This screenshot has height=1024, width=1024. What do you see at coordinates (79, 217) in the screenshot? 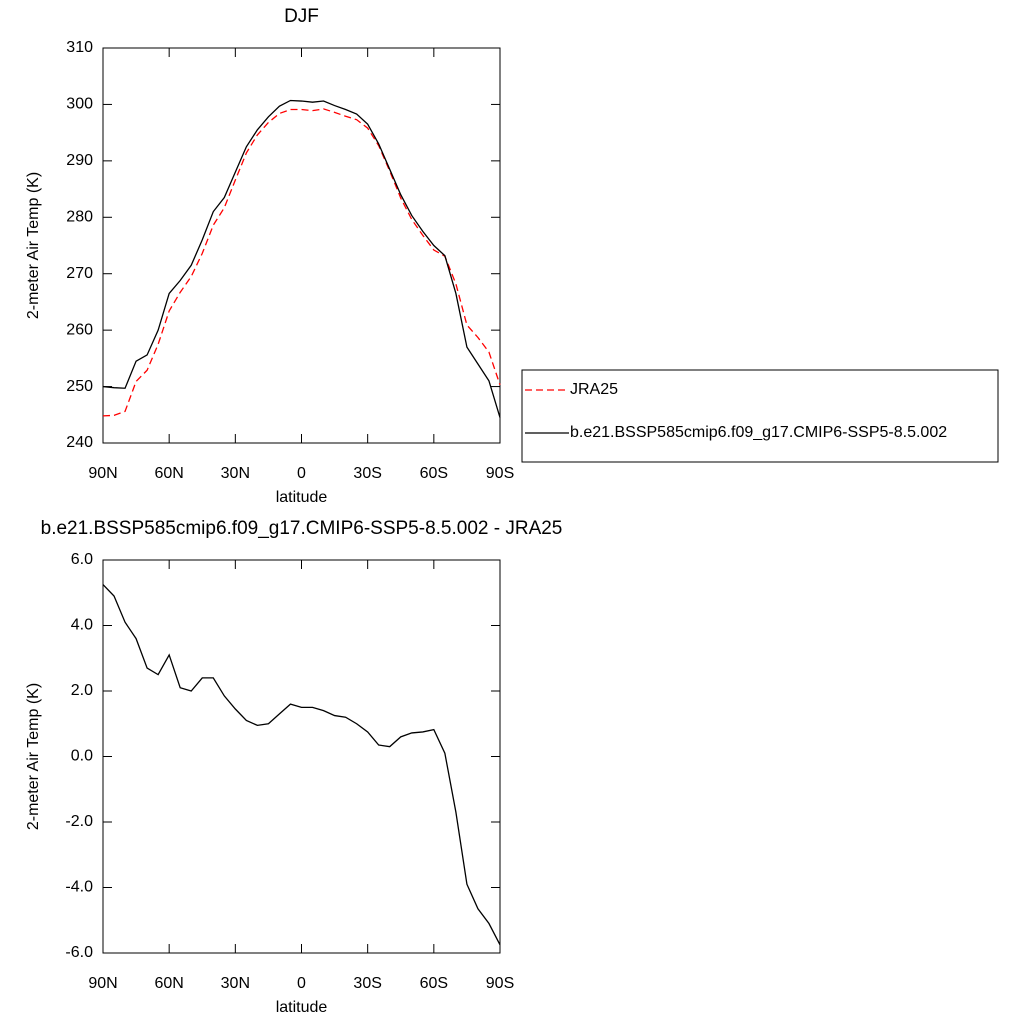
I see `y-tick-label: 280` at bounding box center [79, 217].